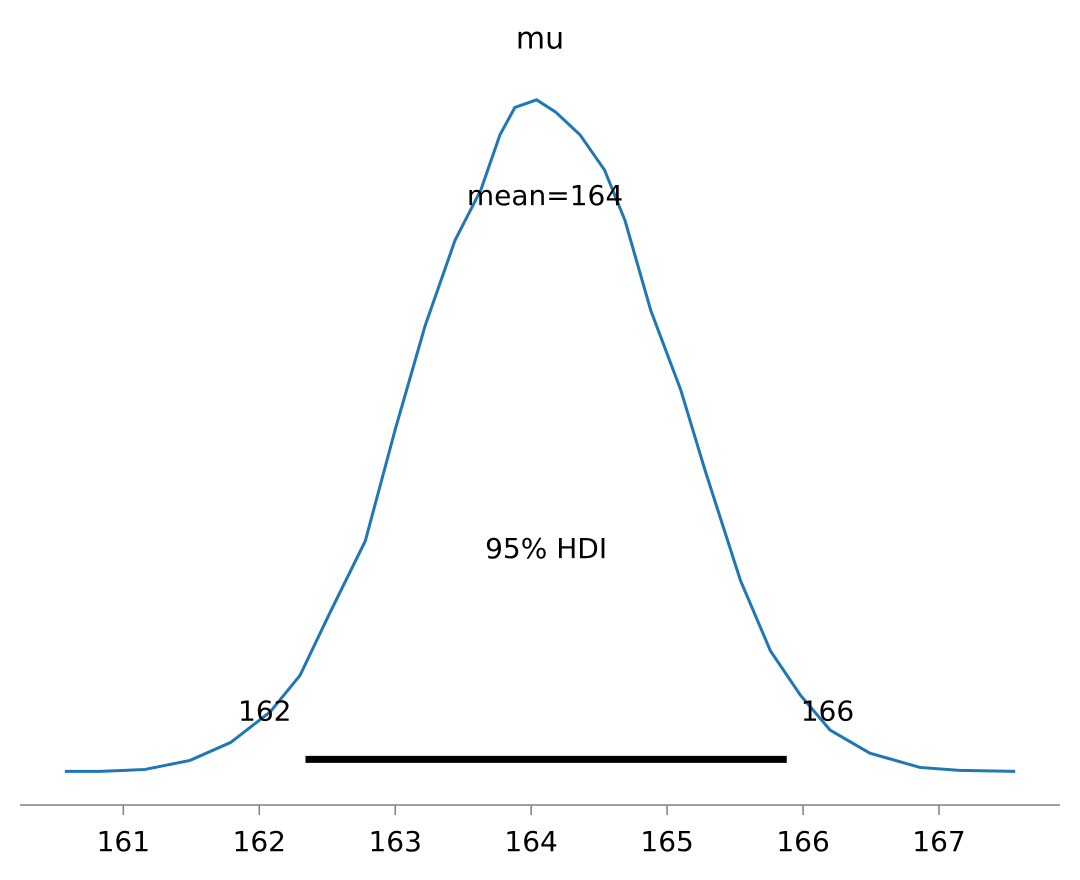  Describe the element at coordinates (259, 841) in the screenshot. I see `x-tick-label: 162` at that location.